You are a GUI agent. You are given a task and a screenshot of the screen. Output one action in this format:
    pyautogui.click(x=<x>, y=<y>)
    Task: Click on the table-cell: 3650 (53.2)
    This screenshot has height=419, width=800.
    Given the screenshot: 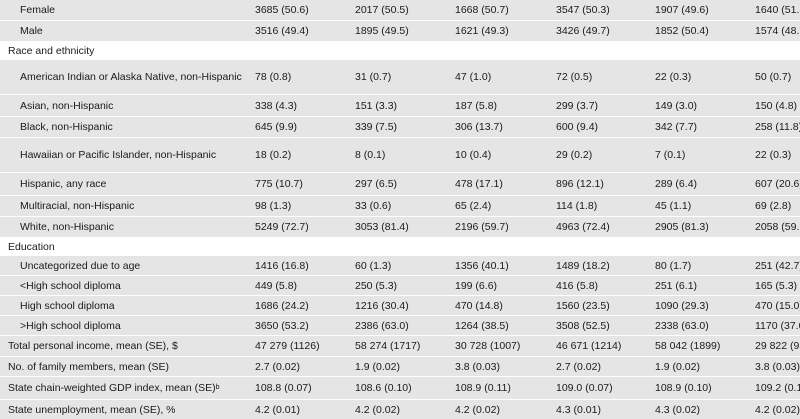 What is the action you would take?
    pyautogui.click(x=282, y=325)
    